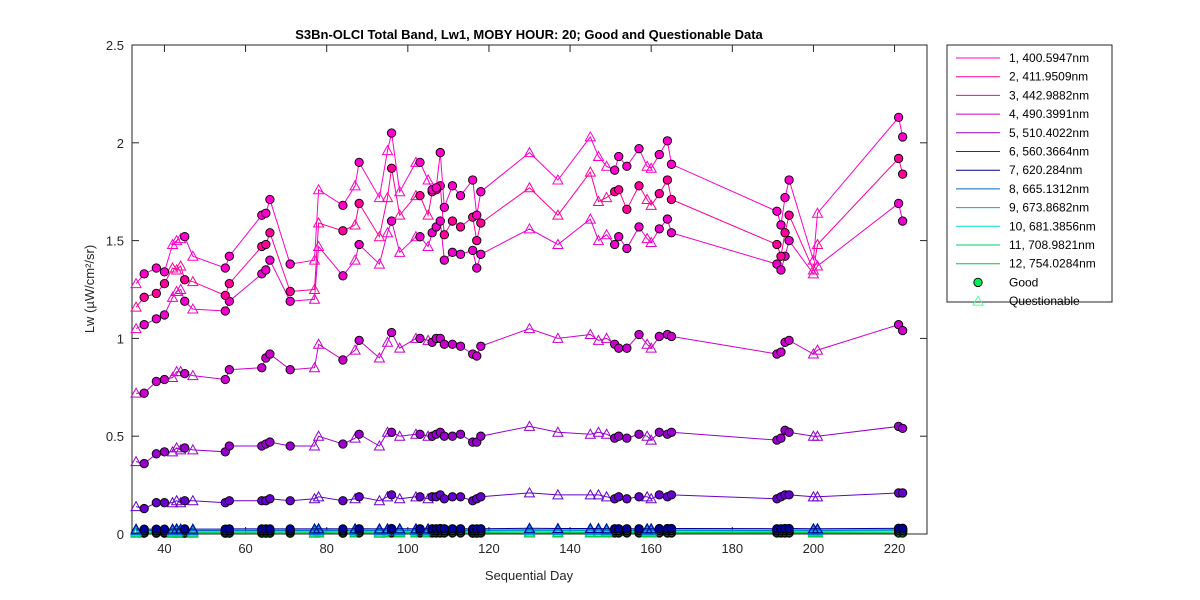  Describe the element at coordinates (1023, 282) in the screenshot. I see `legend-marker-label: Good` at that location.